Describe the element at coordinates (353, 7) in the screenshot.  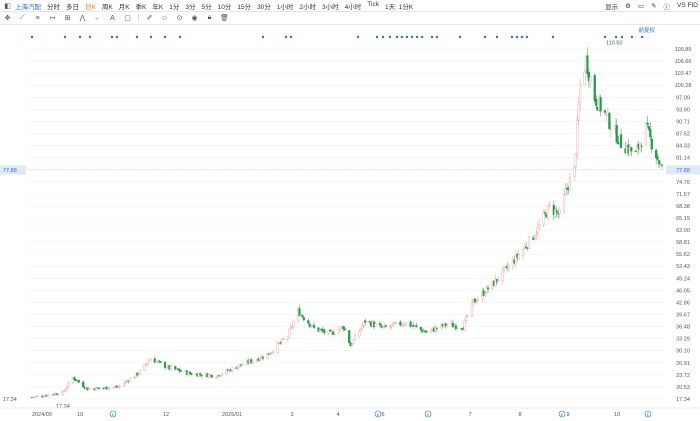
I see `period-tab: 4小时` at that location.